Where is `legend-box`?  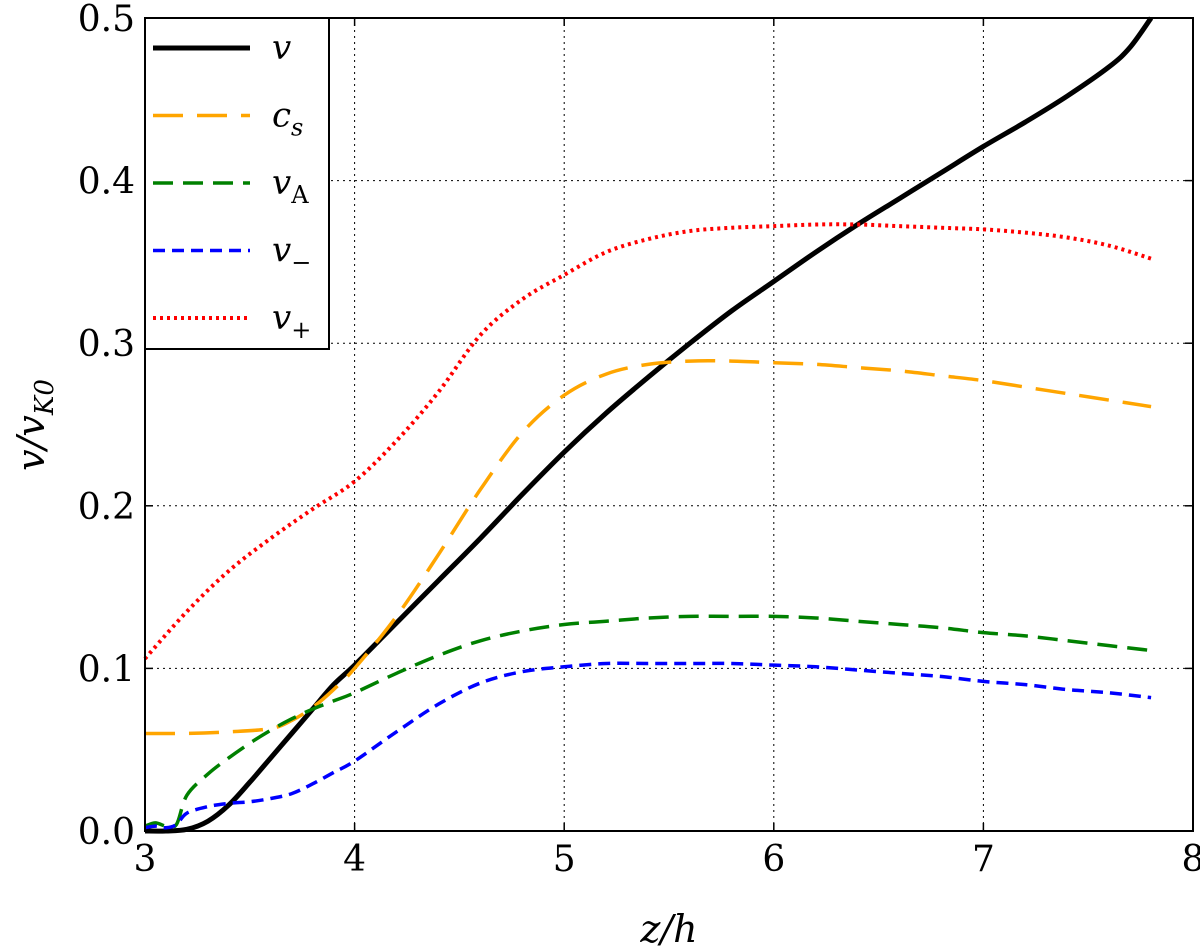
legend-box is located at coordinates (237, 183).